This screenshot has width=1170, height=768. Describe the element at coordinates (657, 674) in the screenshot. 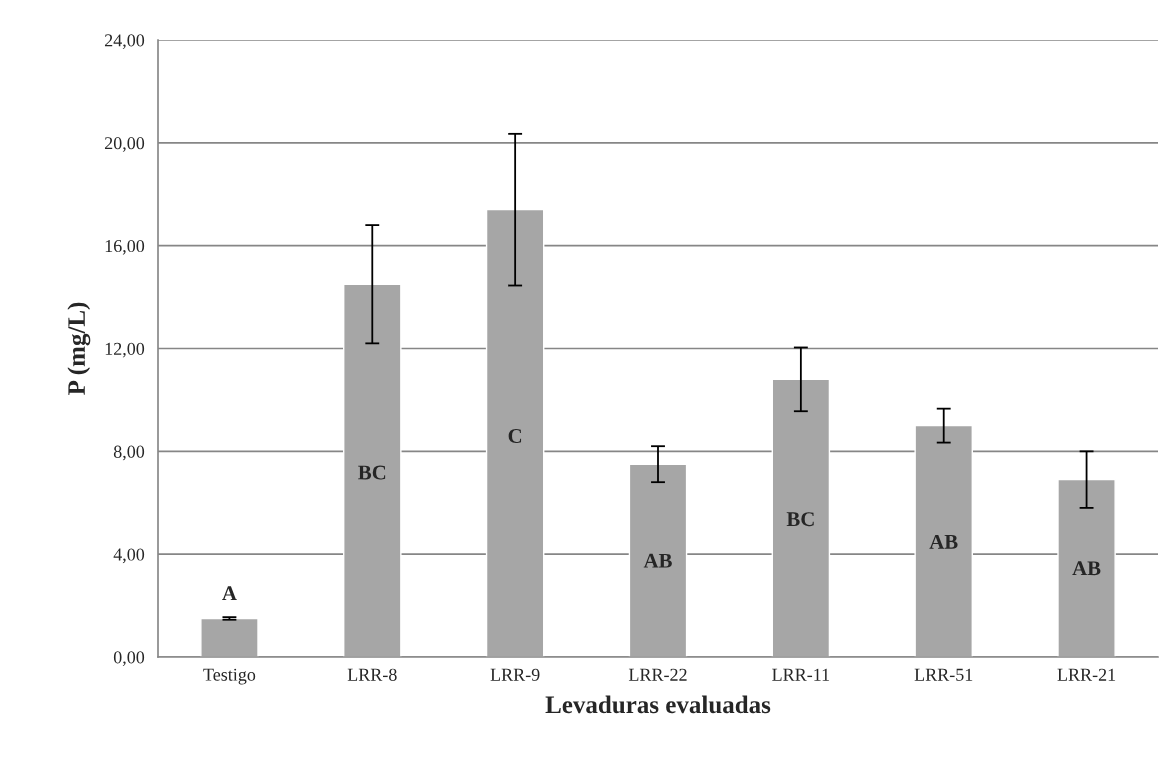

I see `x-tick-label: LRR-22` at that location.